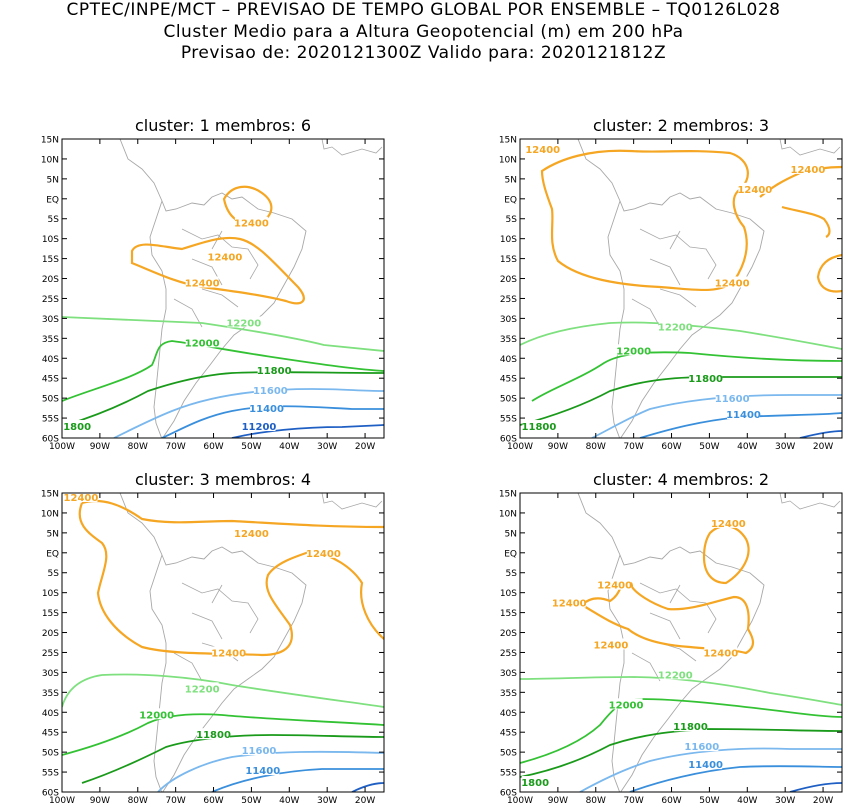  What do you see at coordinates (50, 320) in the screenshot?
I see `lat-tick-label: 30S` at bounding box center [50, 320].